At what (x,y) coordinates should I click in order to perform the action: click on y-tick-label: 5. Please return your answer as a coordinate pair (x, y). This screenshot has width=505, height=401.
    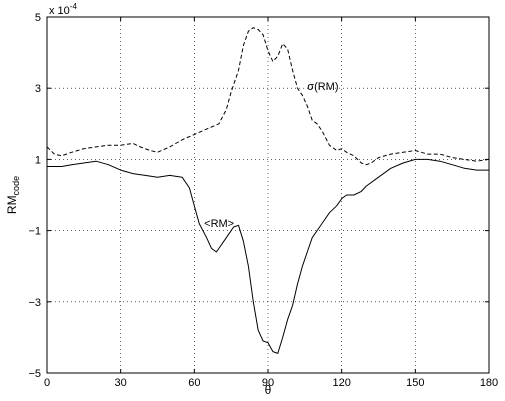
    Looking at the image, I should click on (38, 18).